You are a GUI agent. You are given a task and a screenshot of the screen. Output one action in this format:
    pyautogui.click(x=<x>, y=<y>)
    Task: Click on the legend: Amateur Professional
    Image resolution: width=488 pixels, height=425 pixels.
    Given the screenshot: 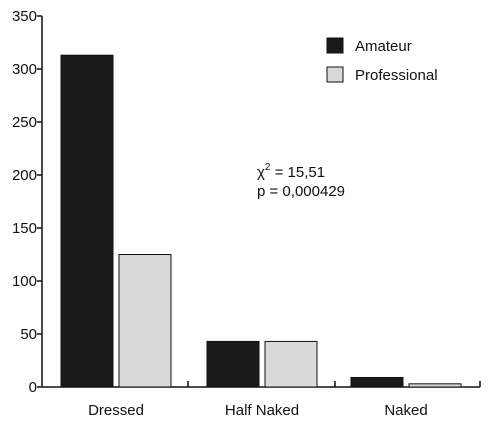 What is the action you would take?
    pyautogui.click(x=382, y=60)
    